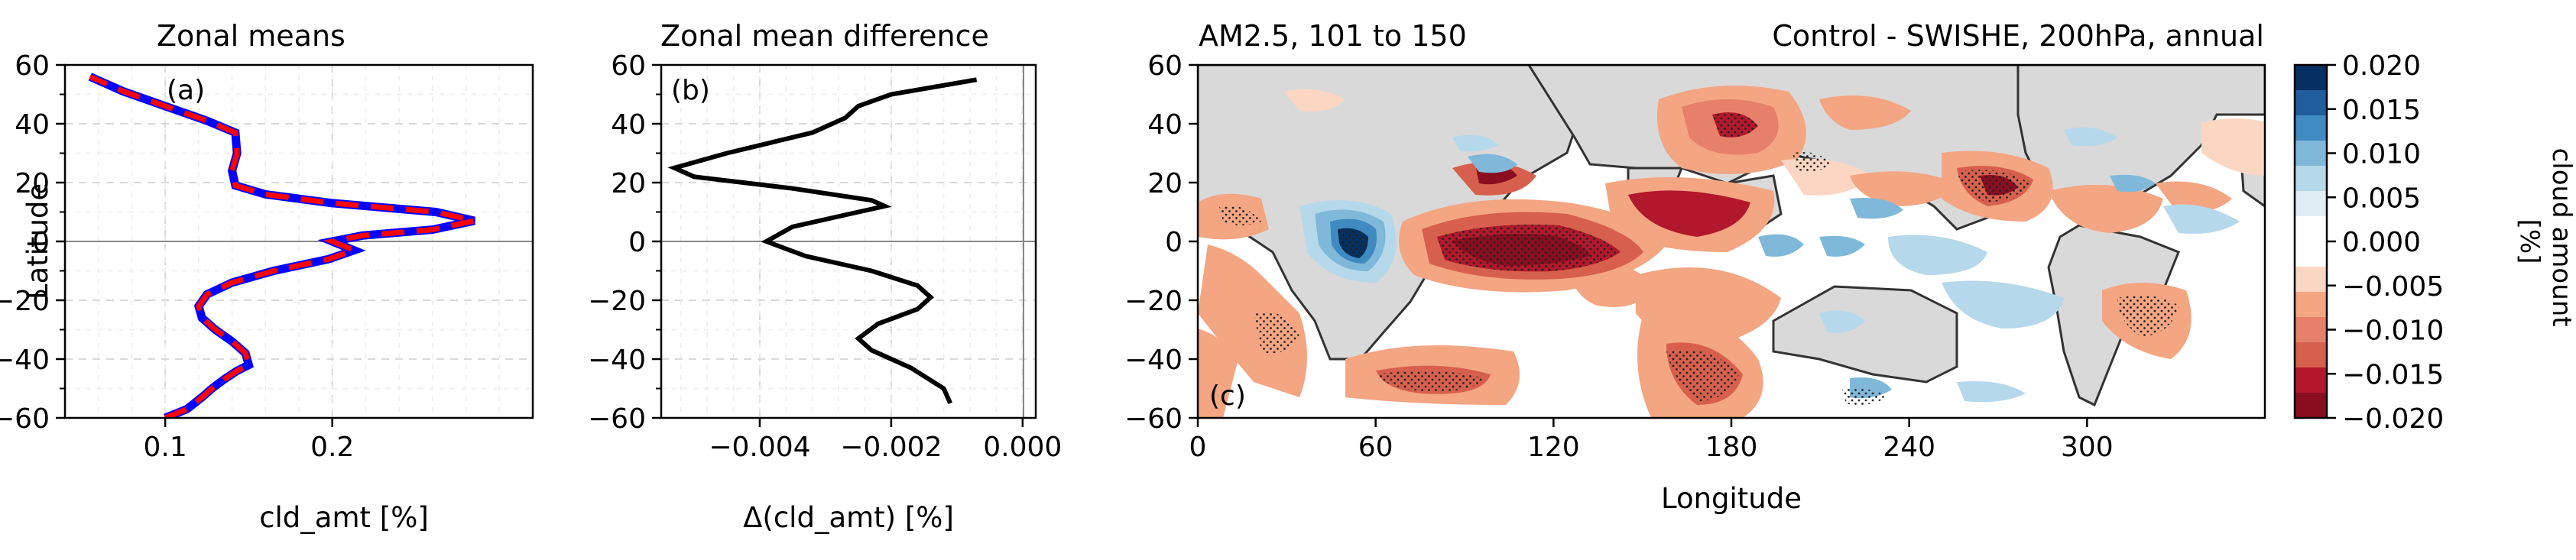 This screenshot has width=2576, height=560. Describe the element at coordinates (2018, 36) in the screenshot. I see `panel-c-title-right: Control - SWISHE, 200hPa, annual` at that location.